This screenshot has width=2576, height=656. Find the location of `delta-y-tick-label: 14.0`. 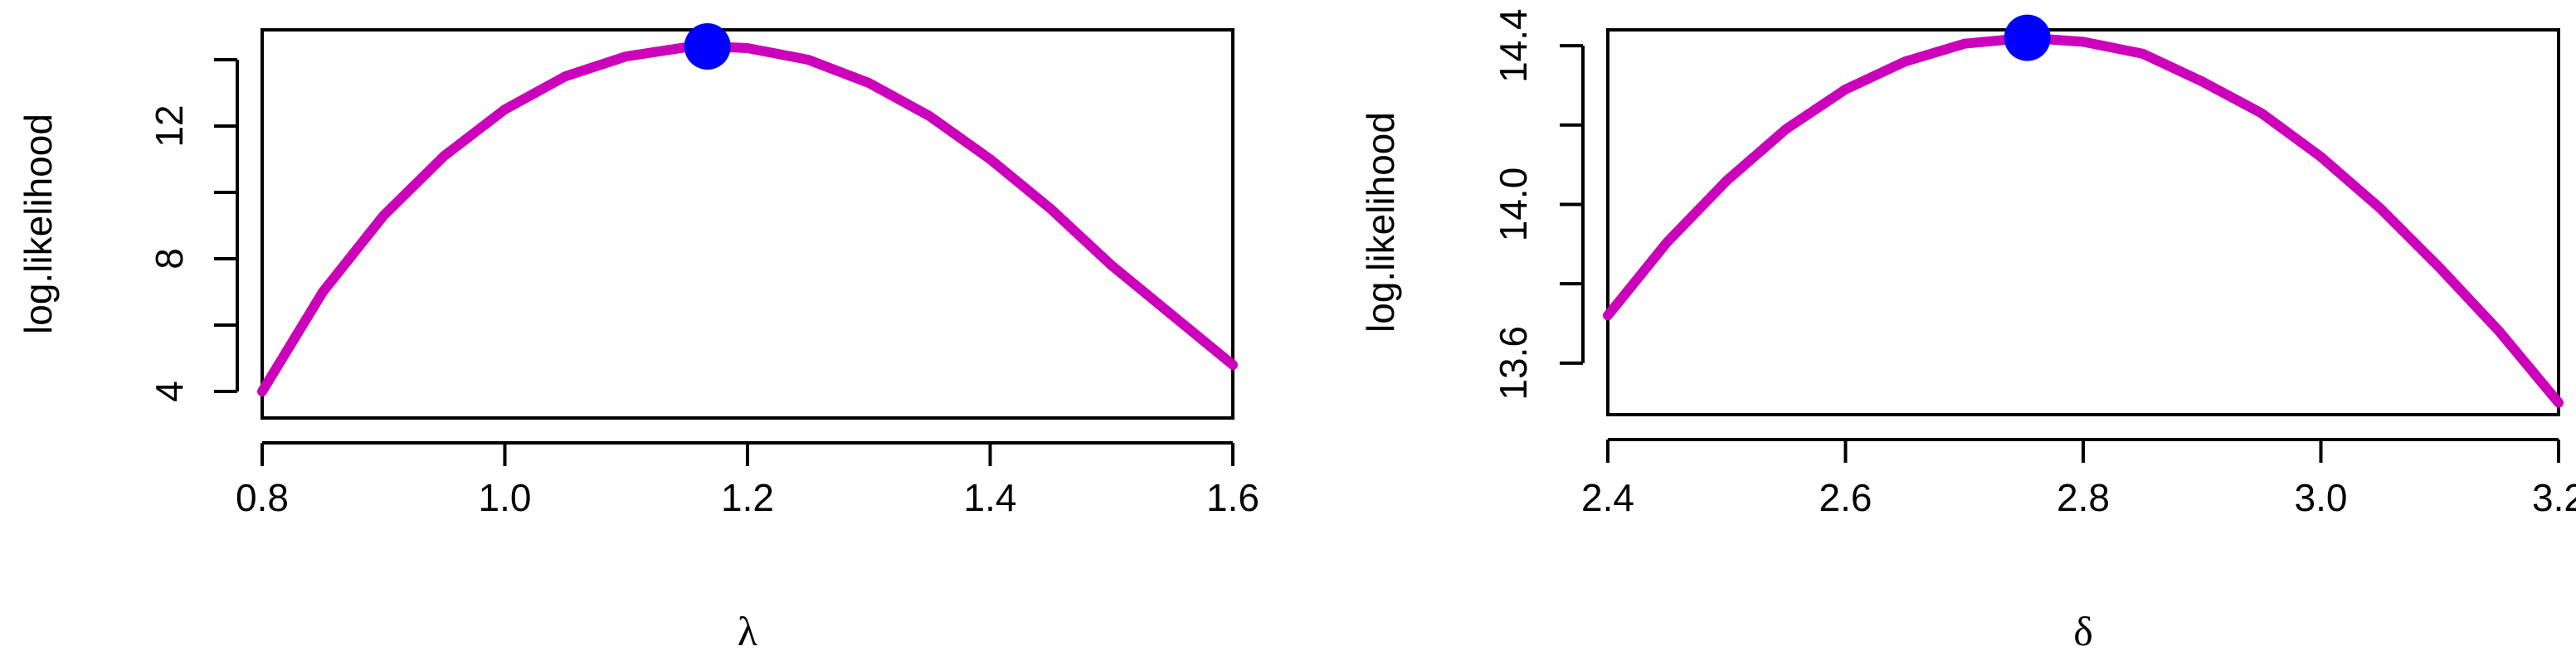

delta-y-tick-label: 14.0 is located at coordinates (1513, 205).